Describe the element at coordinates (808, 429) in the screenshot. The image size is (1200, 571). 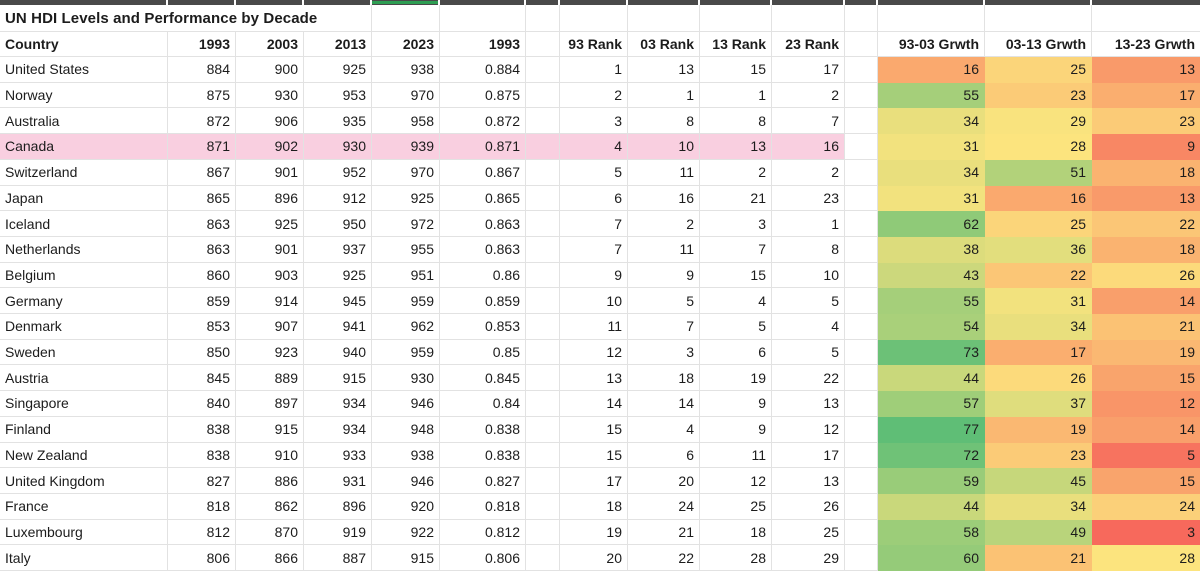
I see `cell-r23: 12` at that location.